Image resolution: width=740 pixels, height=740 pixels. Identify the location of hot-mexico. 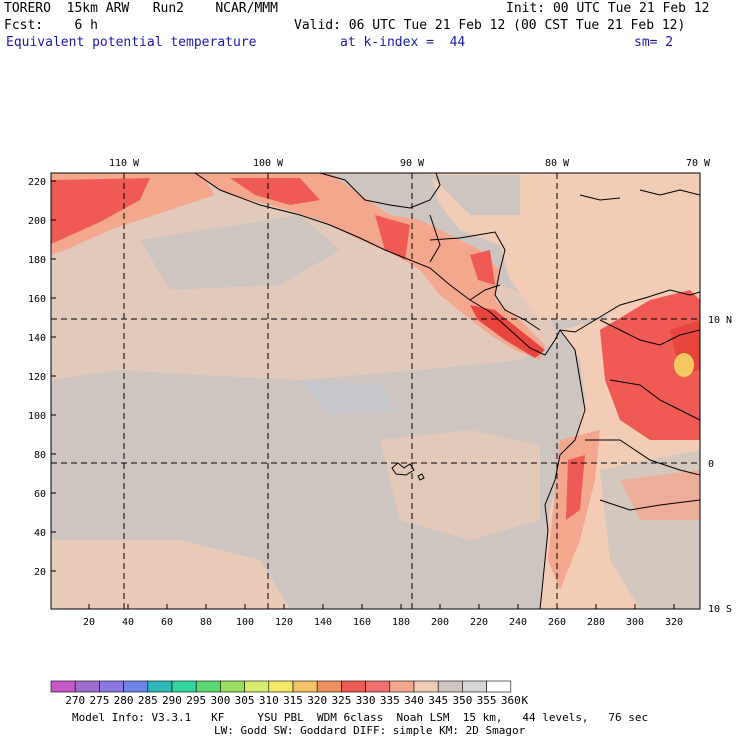
(275, 191).